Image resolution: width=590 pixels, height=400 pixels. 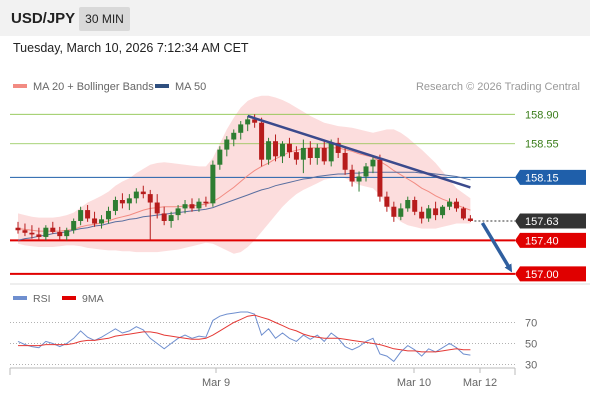 I want to click on pivot-label-bg, so click(x=550, y=177).